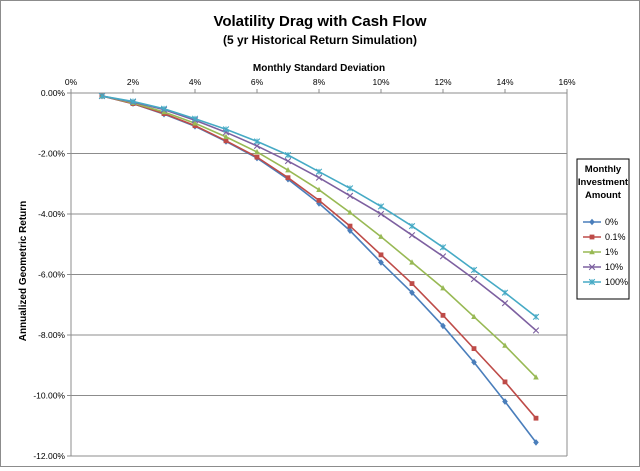 The width and height of the screenshot is (640, 471). What do you see at coordinates (51, 275) in the screenshot?
I see `y-tick-label: -6.00%` at bounding box center [51, 275].